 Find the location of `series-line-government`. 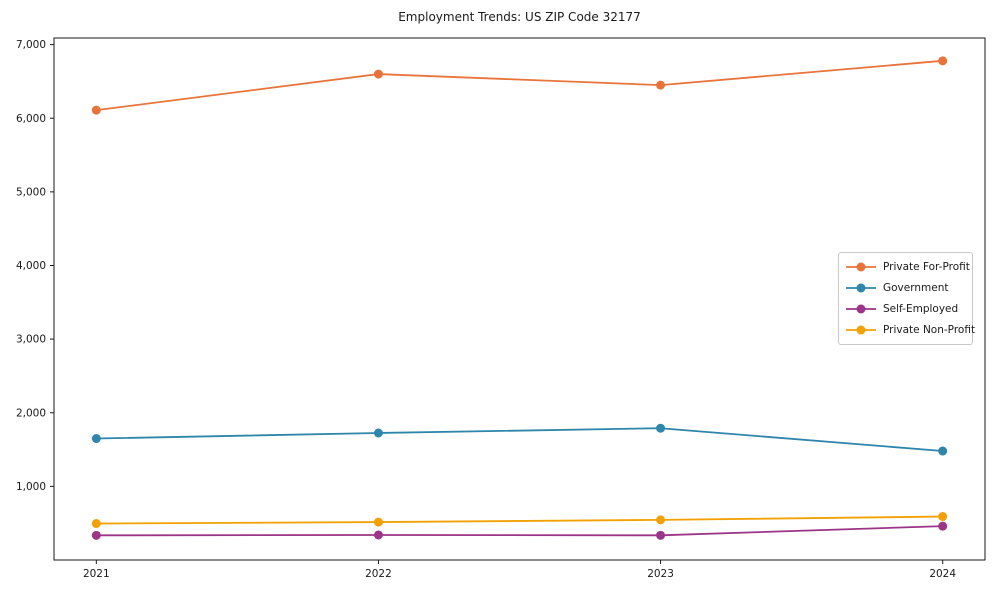

series-line-government is located at coordinates (519, 439).